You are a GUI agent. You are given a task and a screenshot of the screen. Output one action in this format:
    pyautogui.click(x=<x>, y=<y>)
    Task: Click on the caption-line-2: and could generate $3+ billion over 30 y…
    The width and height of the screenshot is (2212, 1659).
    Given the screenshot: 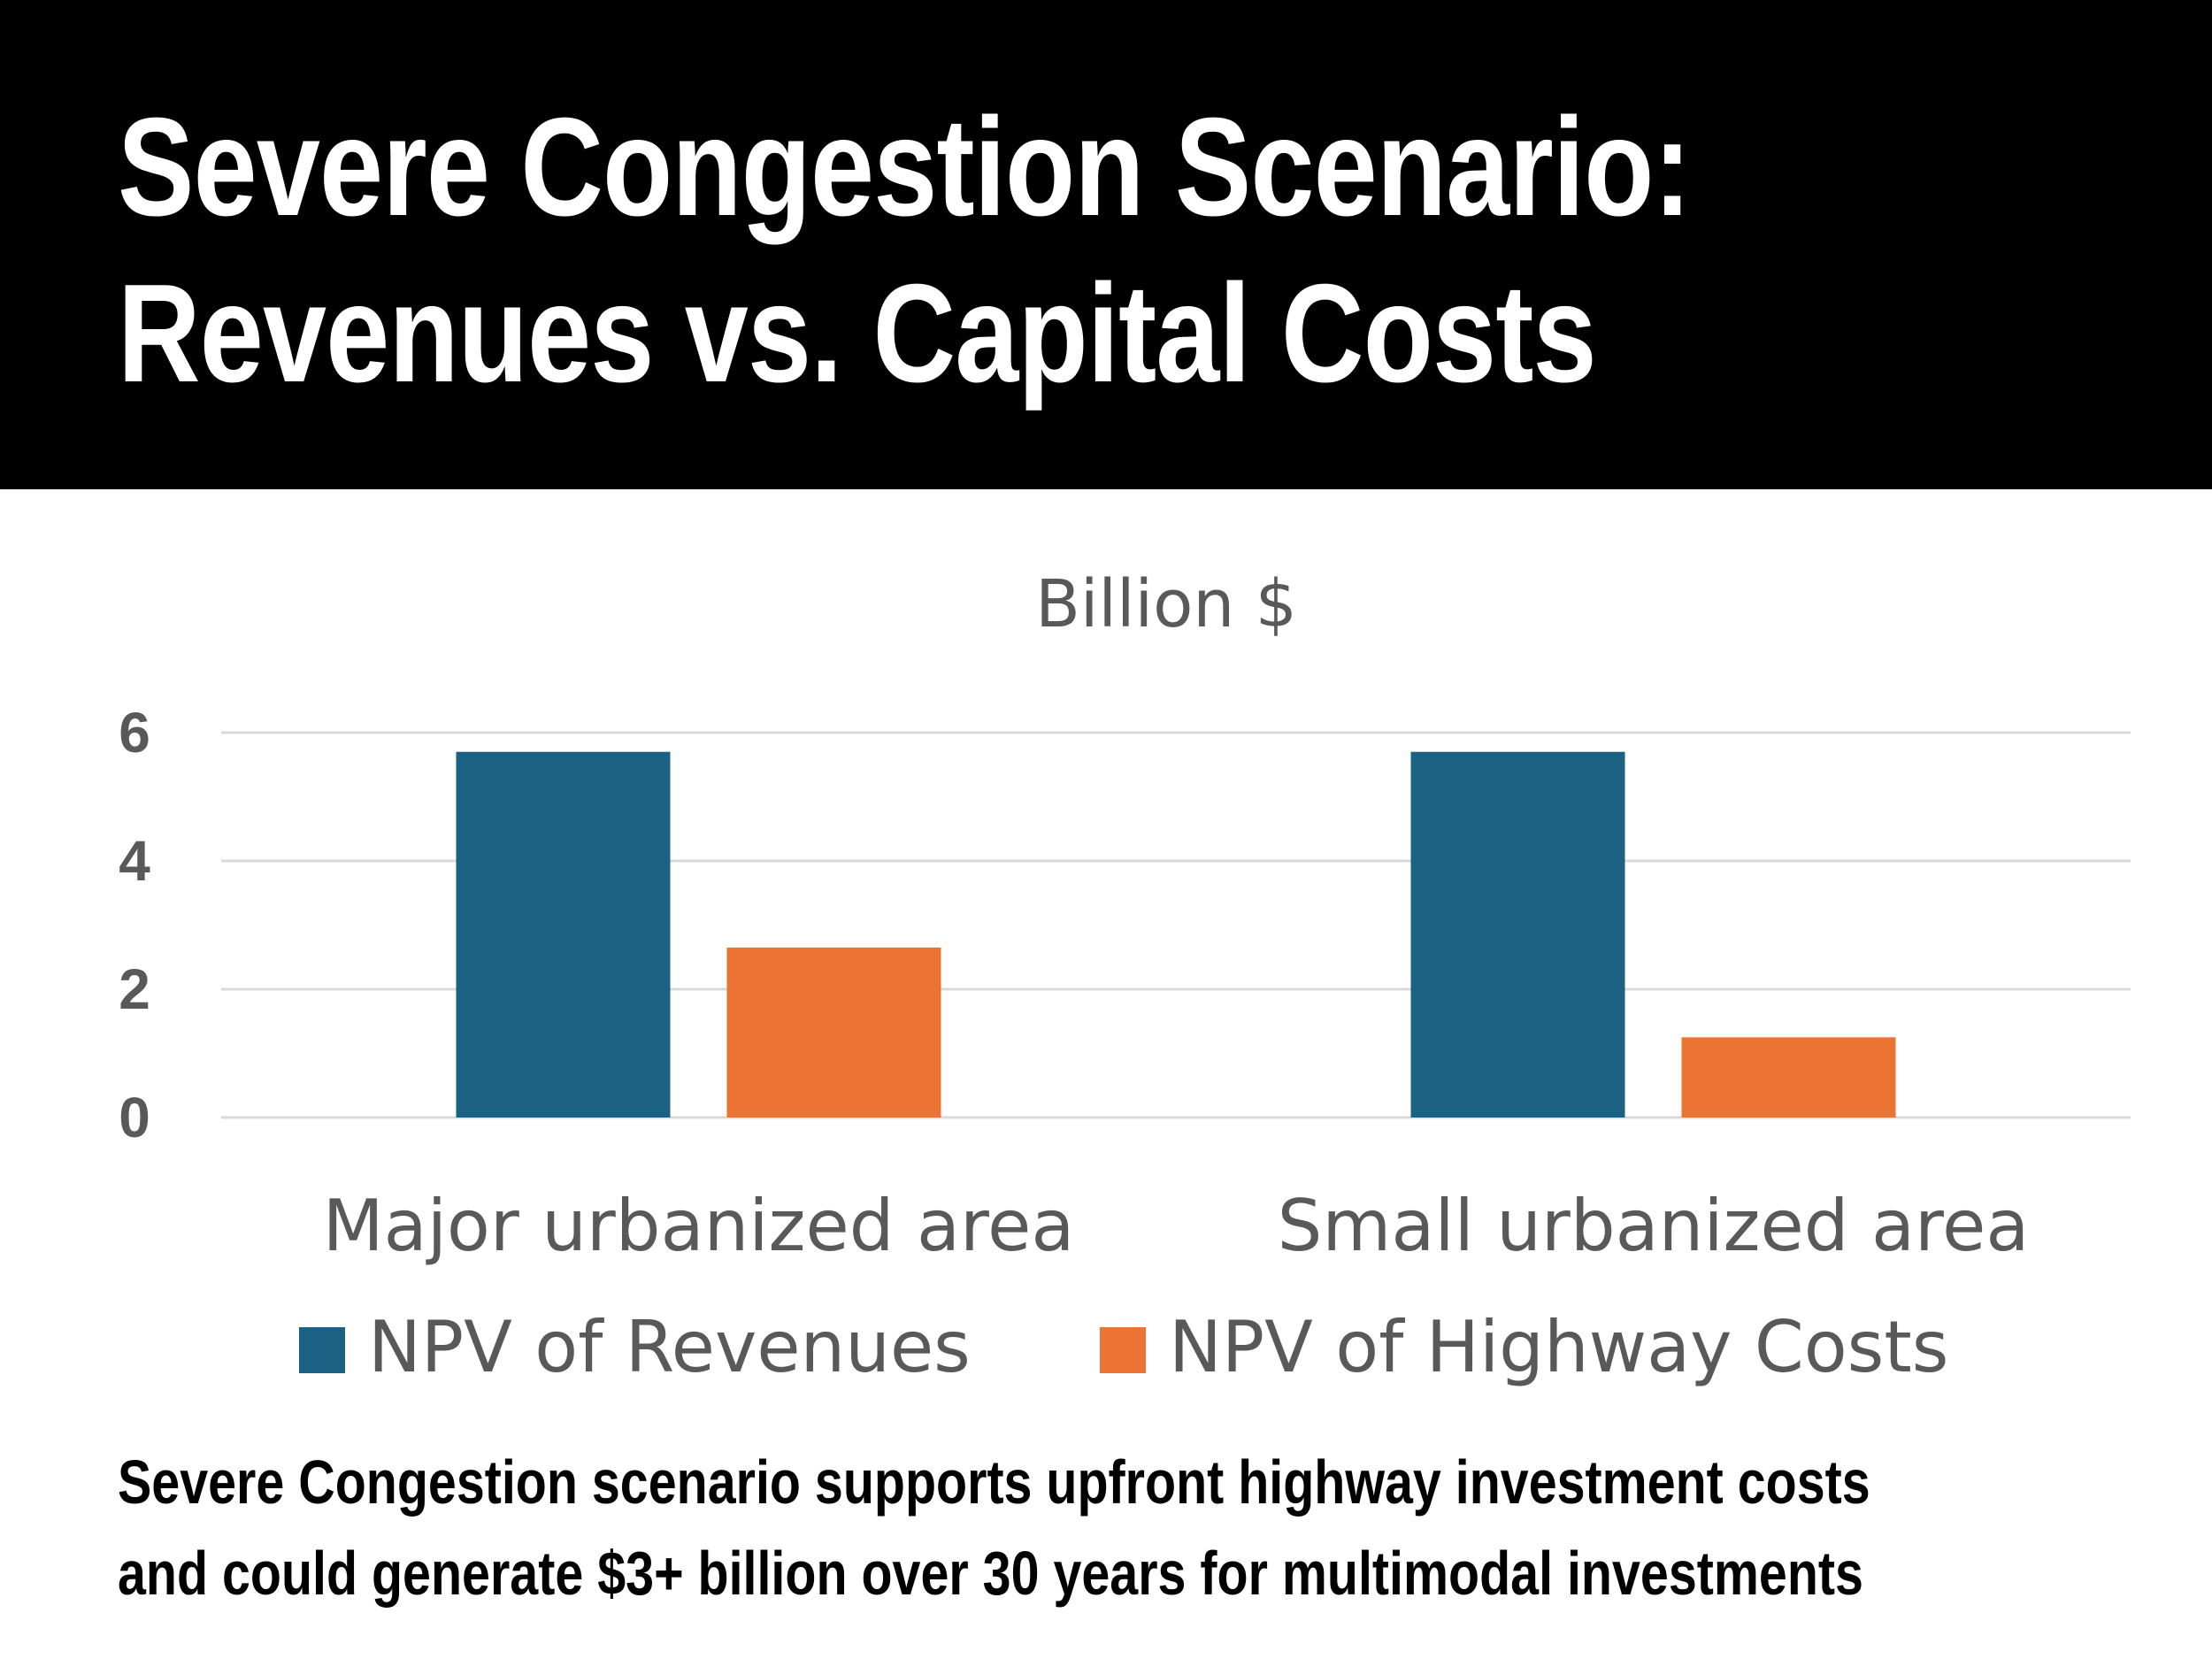 What is the action you would take?
    pyautogui.click(x=991, y=1574)
    